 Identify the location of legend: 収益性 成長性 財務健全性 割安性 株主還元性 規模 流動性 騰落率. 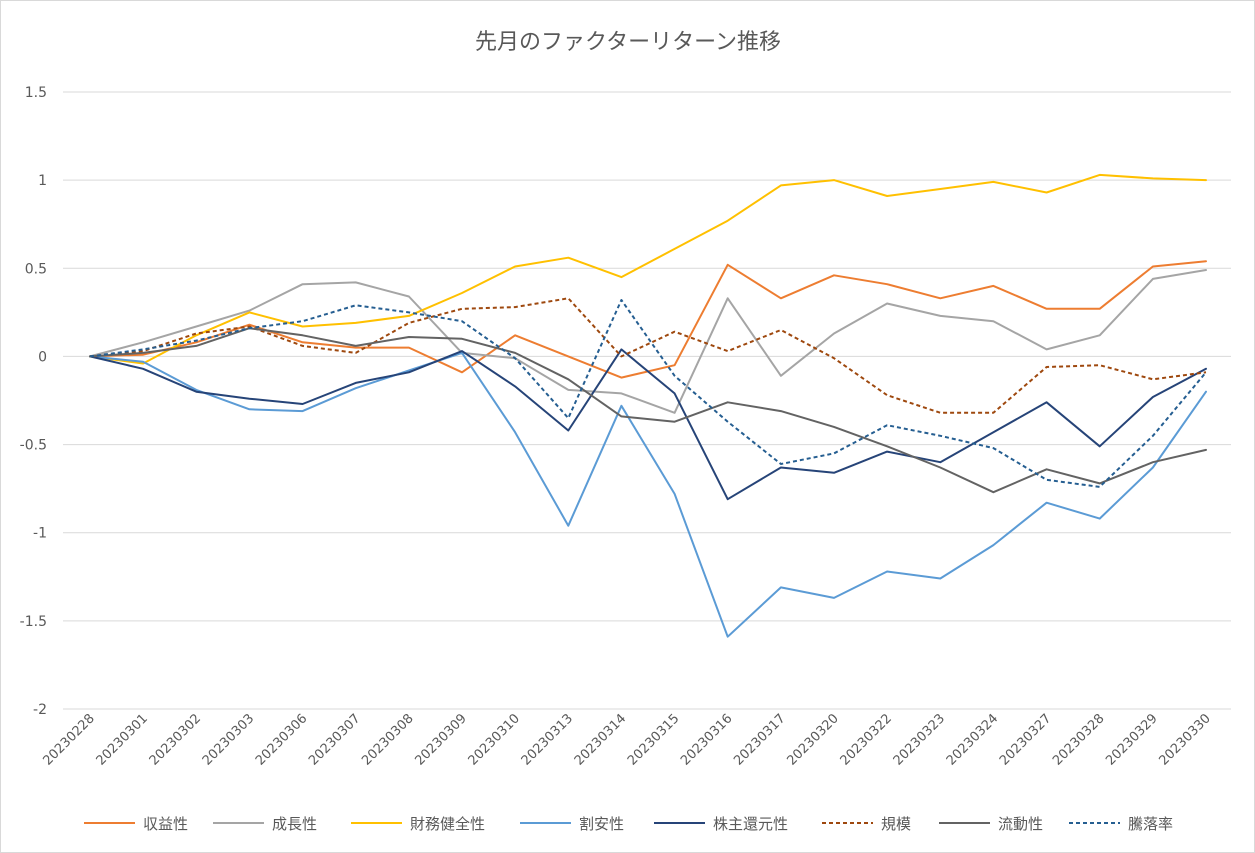
(628, 824).